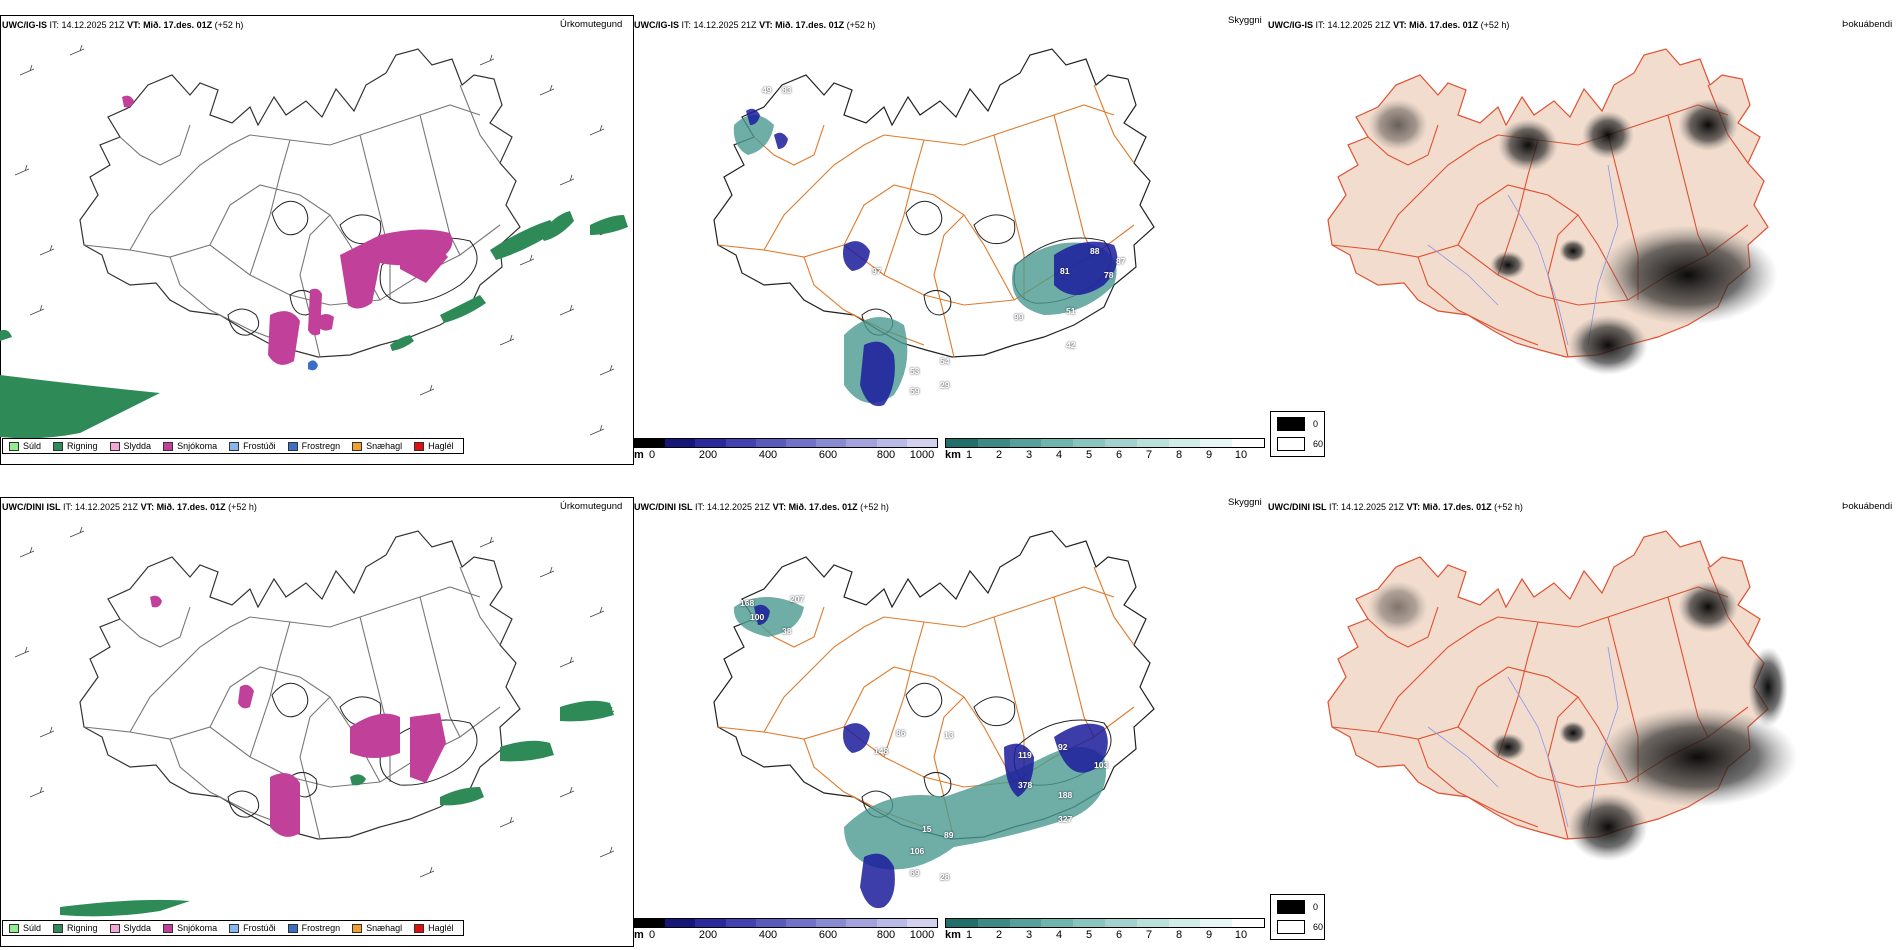 This screenshot has width=1900, height=950. What do you see at coordinates (1065, 819) in the screenshot?
I see `vis-label: 327` at bounding box center [1065, 819].